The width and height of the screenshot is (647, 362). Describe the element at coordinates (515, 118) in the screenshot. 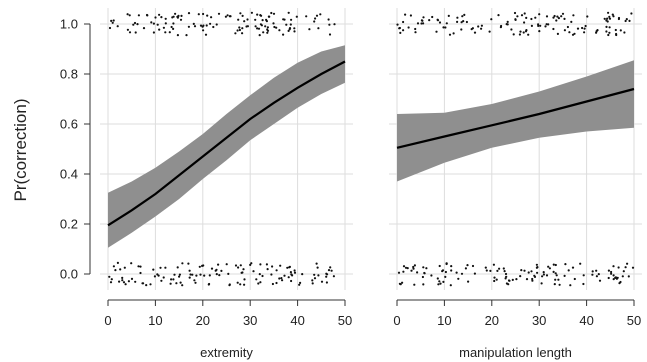

I see `manipulation-length-fitted-curve` at that location.